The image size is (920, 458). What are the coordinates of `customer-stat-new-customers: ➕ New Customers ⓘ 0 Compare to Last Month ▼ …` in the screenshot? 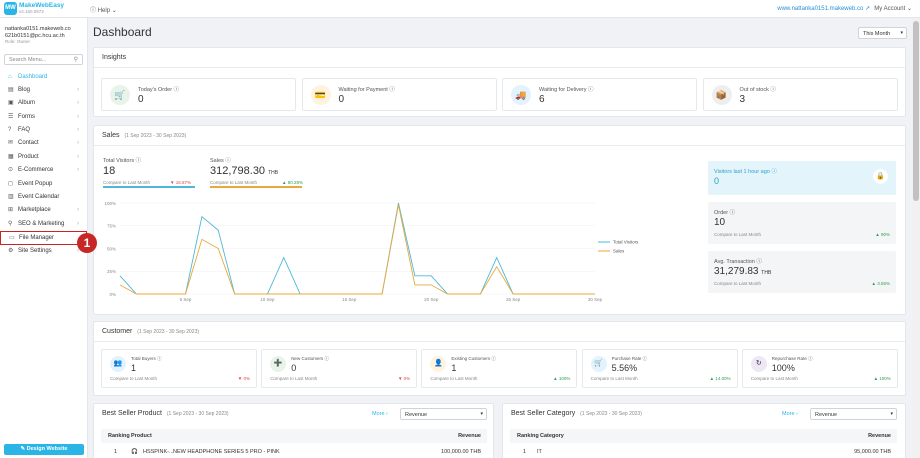 It's located at (339, 368).